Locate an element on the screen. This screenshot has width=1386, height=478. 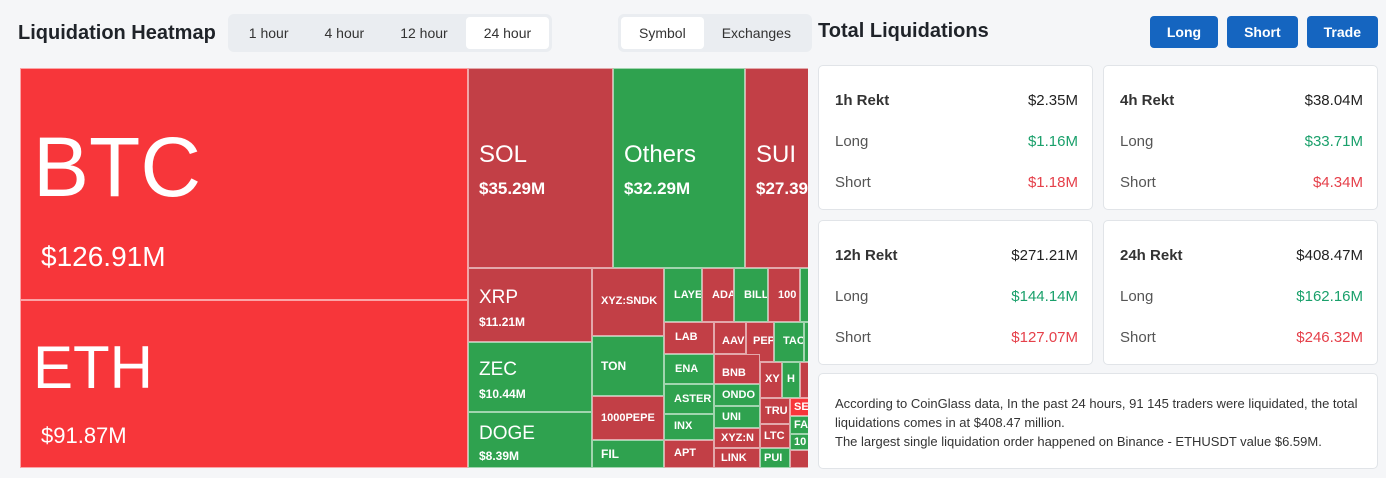
heatmap-cell-lab: LAB is located at coordinates (689, 338).